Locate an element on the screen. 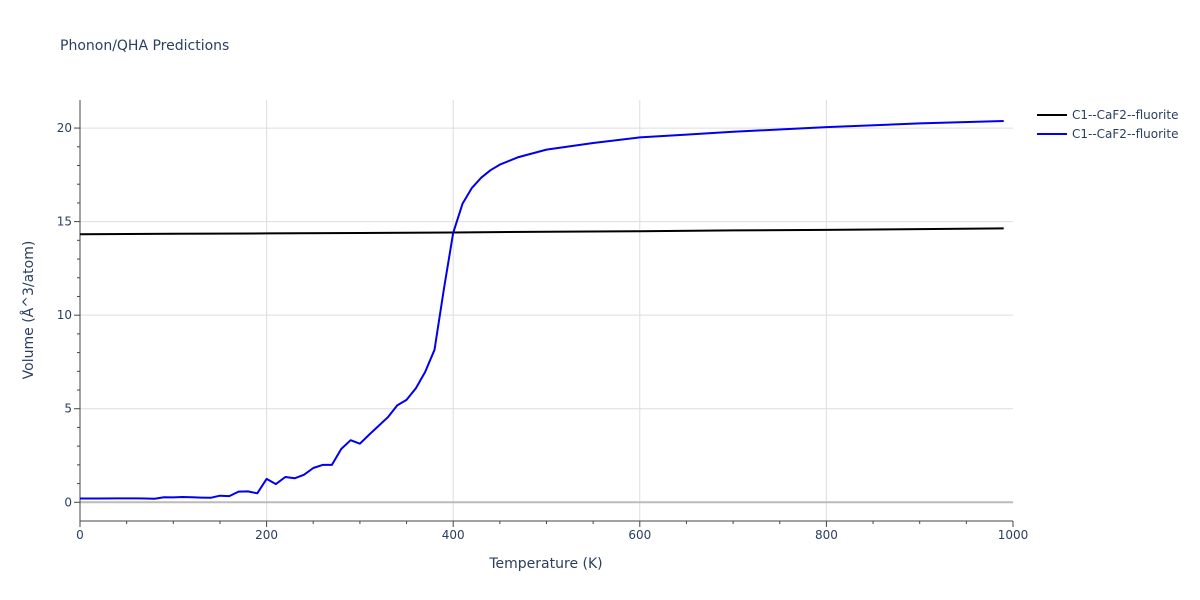 This screenshot has width=1200, height=600. y-axis-title: Volume (Å^3/atom) is located at coordinates (28, 310).